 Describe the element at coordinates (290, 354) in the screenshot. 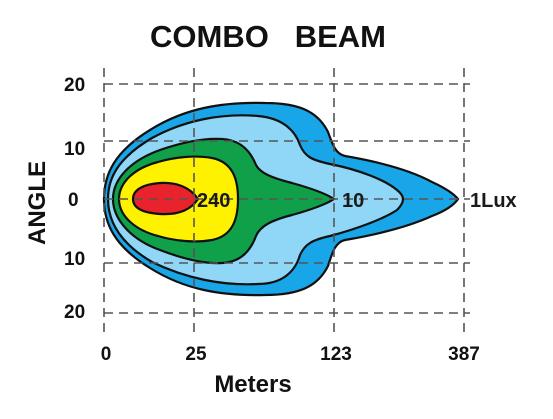

I see `x-ticks: 0 25 123 387` at that location.